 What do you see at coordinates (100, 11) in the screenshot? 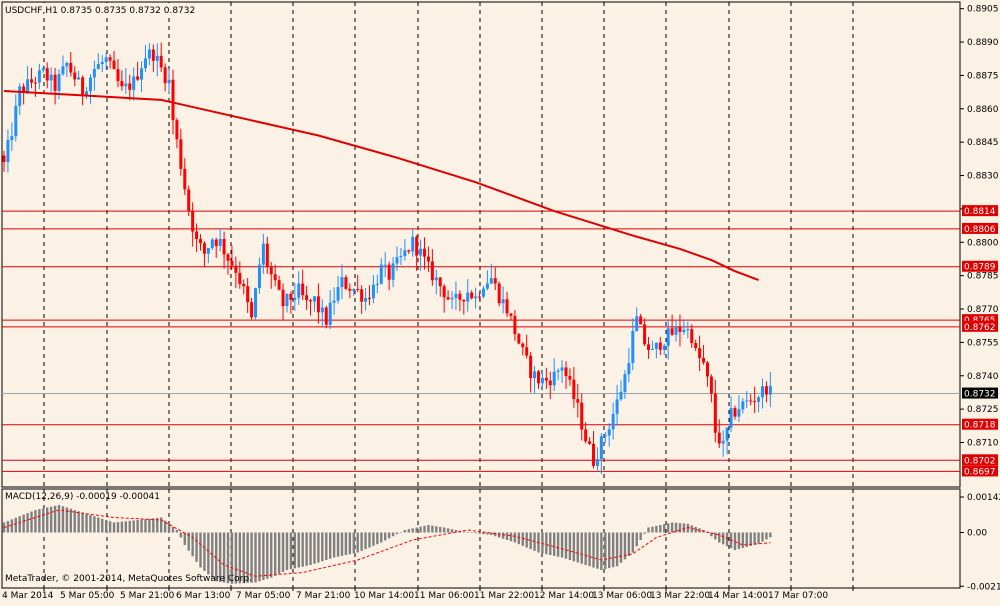
I see `main-title: USDCHF,H1 0.8735 0.8735 0.8732 0.8732` at bounding box center [100, 11].